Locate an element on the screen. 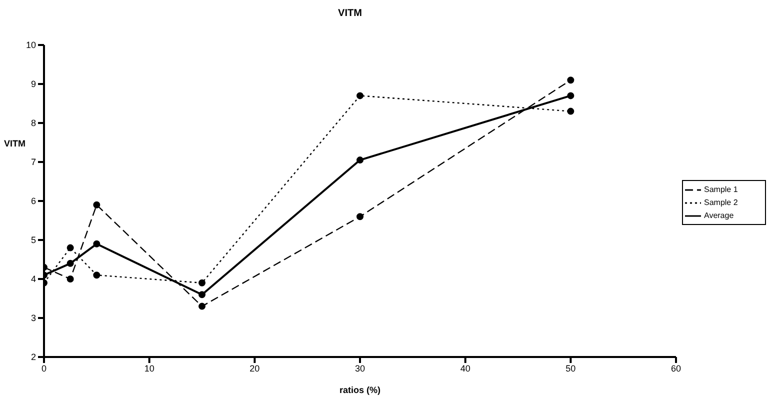 This screenshot has height=405, width=770. legend-label: Sample 2 is located at coordinates (721, 203).